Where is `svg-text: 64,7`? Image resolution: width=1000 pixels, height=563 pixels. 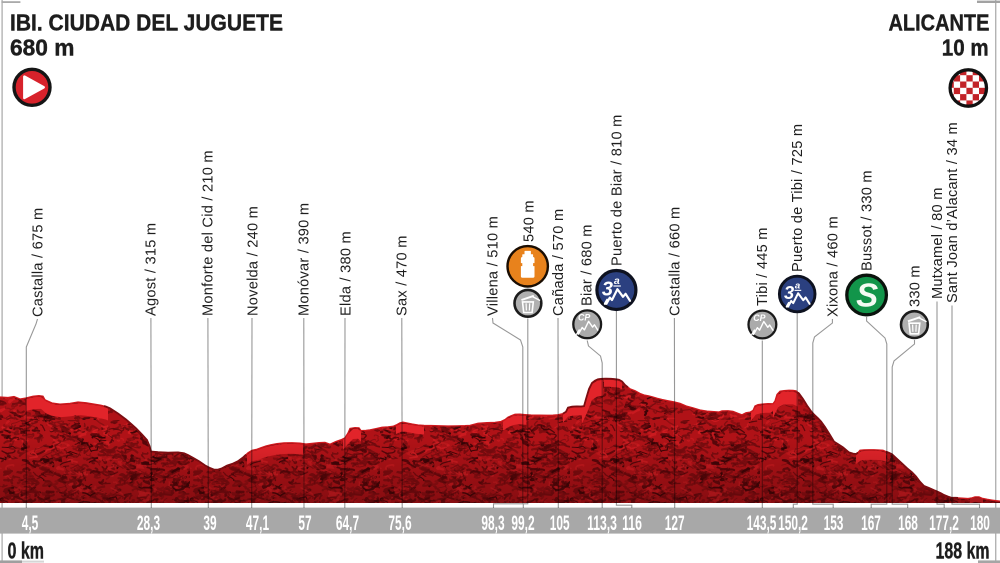
svg-text: 64,7 is located at coordinates (347, 523).